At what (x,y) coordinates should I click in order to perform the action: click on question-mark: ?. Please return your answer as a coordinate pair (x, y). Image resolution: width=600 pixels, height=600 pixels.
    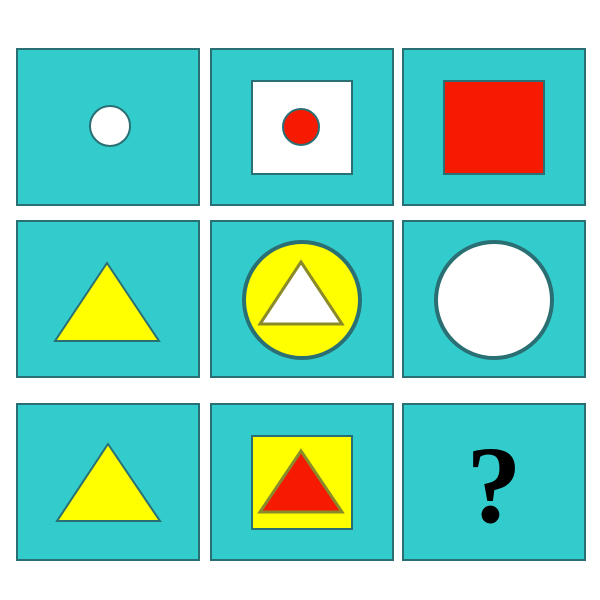
    Looking at the image, I should click on (494, 485).